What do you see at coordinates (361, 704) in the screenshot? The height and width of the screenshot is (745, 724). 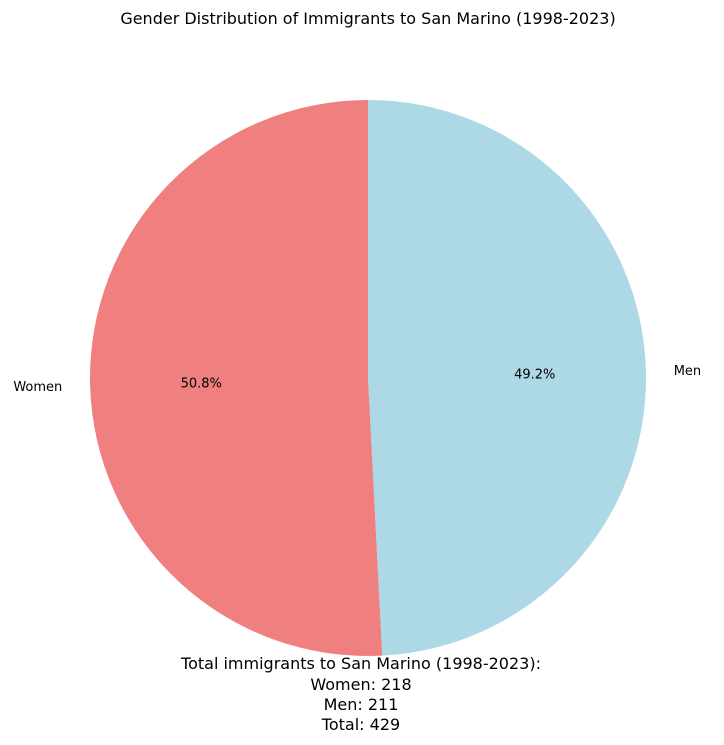 I see `summary-men: Men: 211` at bounding box center [361, 704].